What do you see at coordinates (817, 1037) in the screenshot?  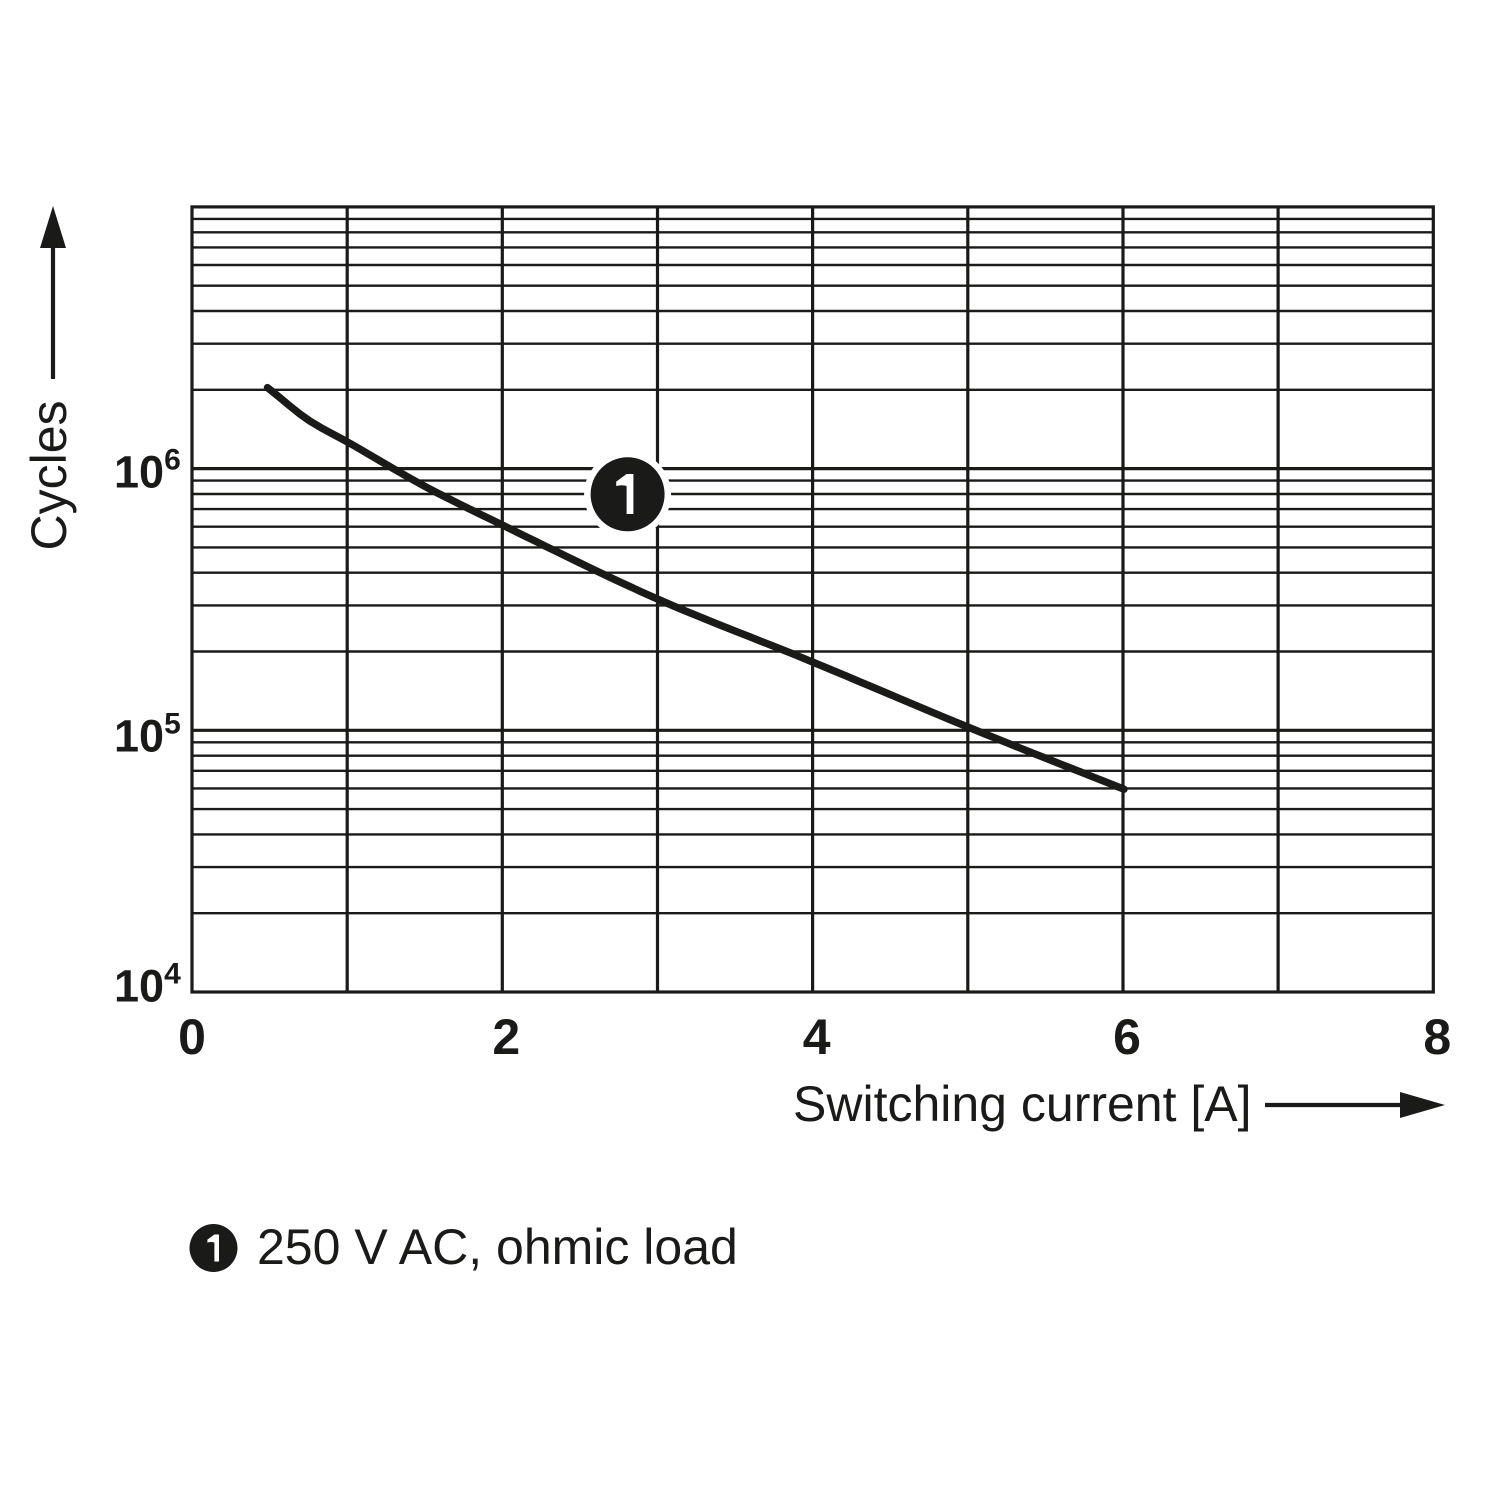 I see `svg-text: 4` at bounding box center [817, 1037].